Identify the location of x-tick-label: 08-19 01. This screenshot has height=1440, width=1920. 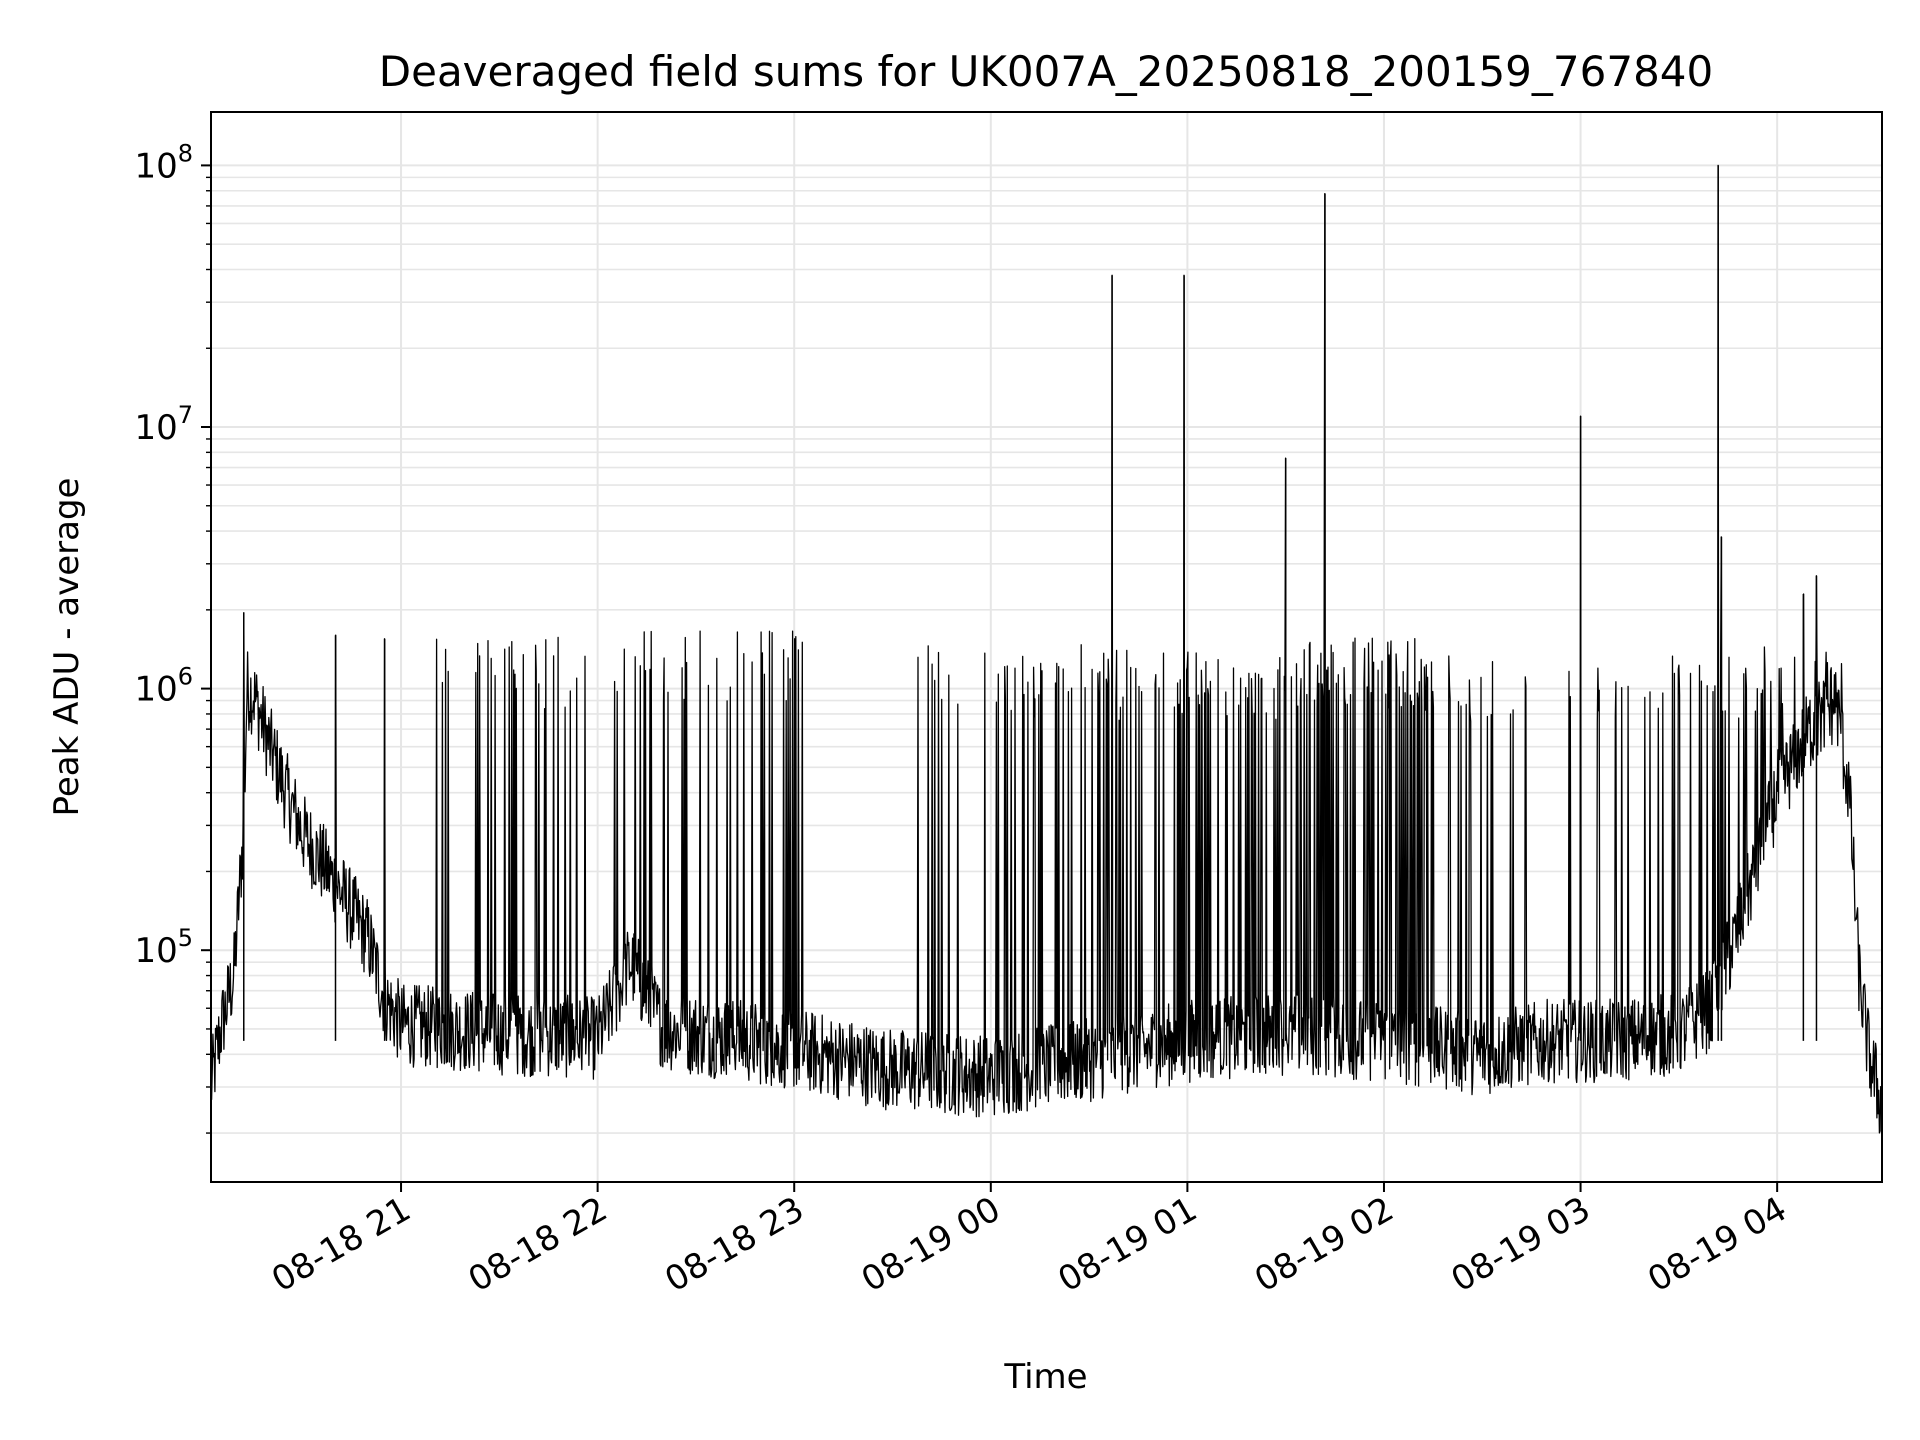
(1127, 1244).